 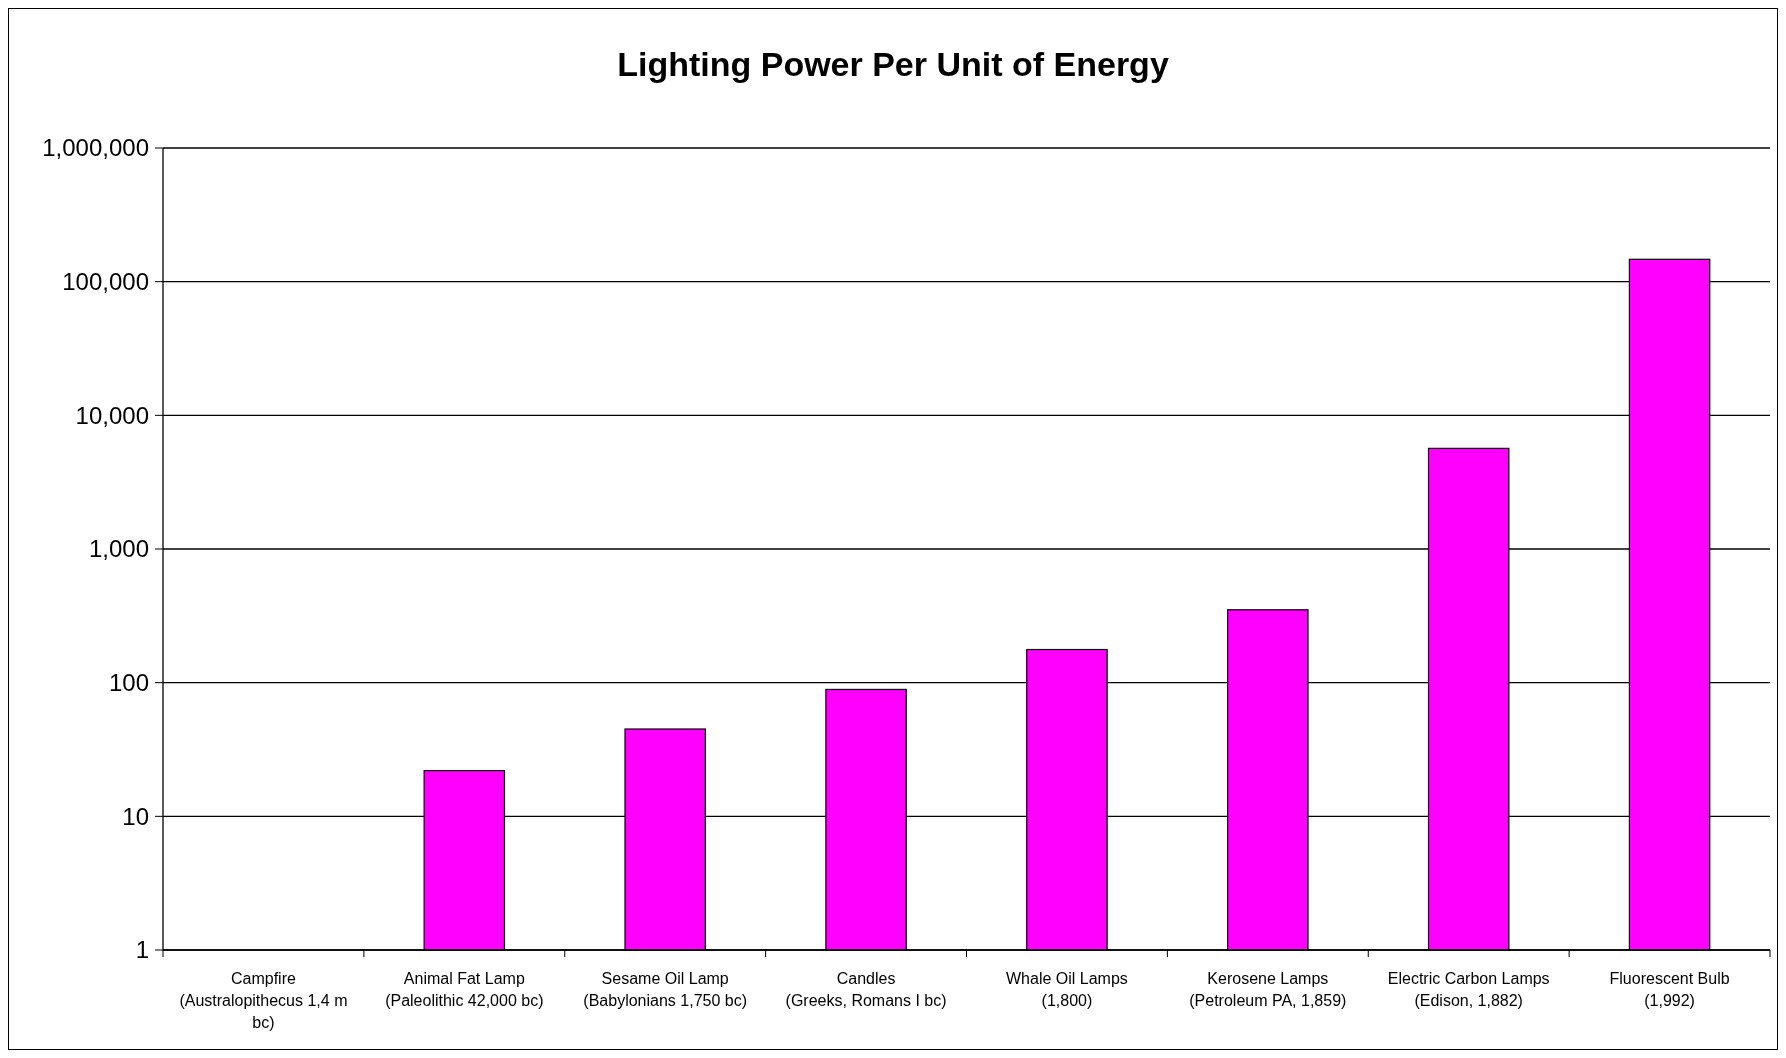 What do you see at coordinates (1669, 989) in the screenshot?
I see `x-tick-label: Fluorescent Bulb (1,992)` at bounding box center [1669, 989].